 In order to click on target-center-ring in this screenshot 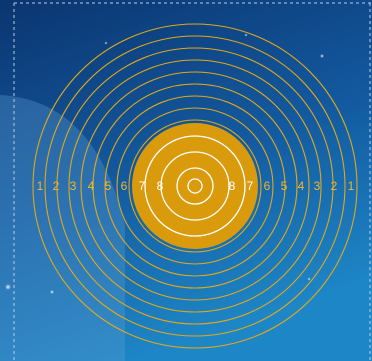, I will do `click(195, 186)`.